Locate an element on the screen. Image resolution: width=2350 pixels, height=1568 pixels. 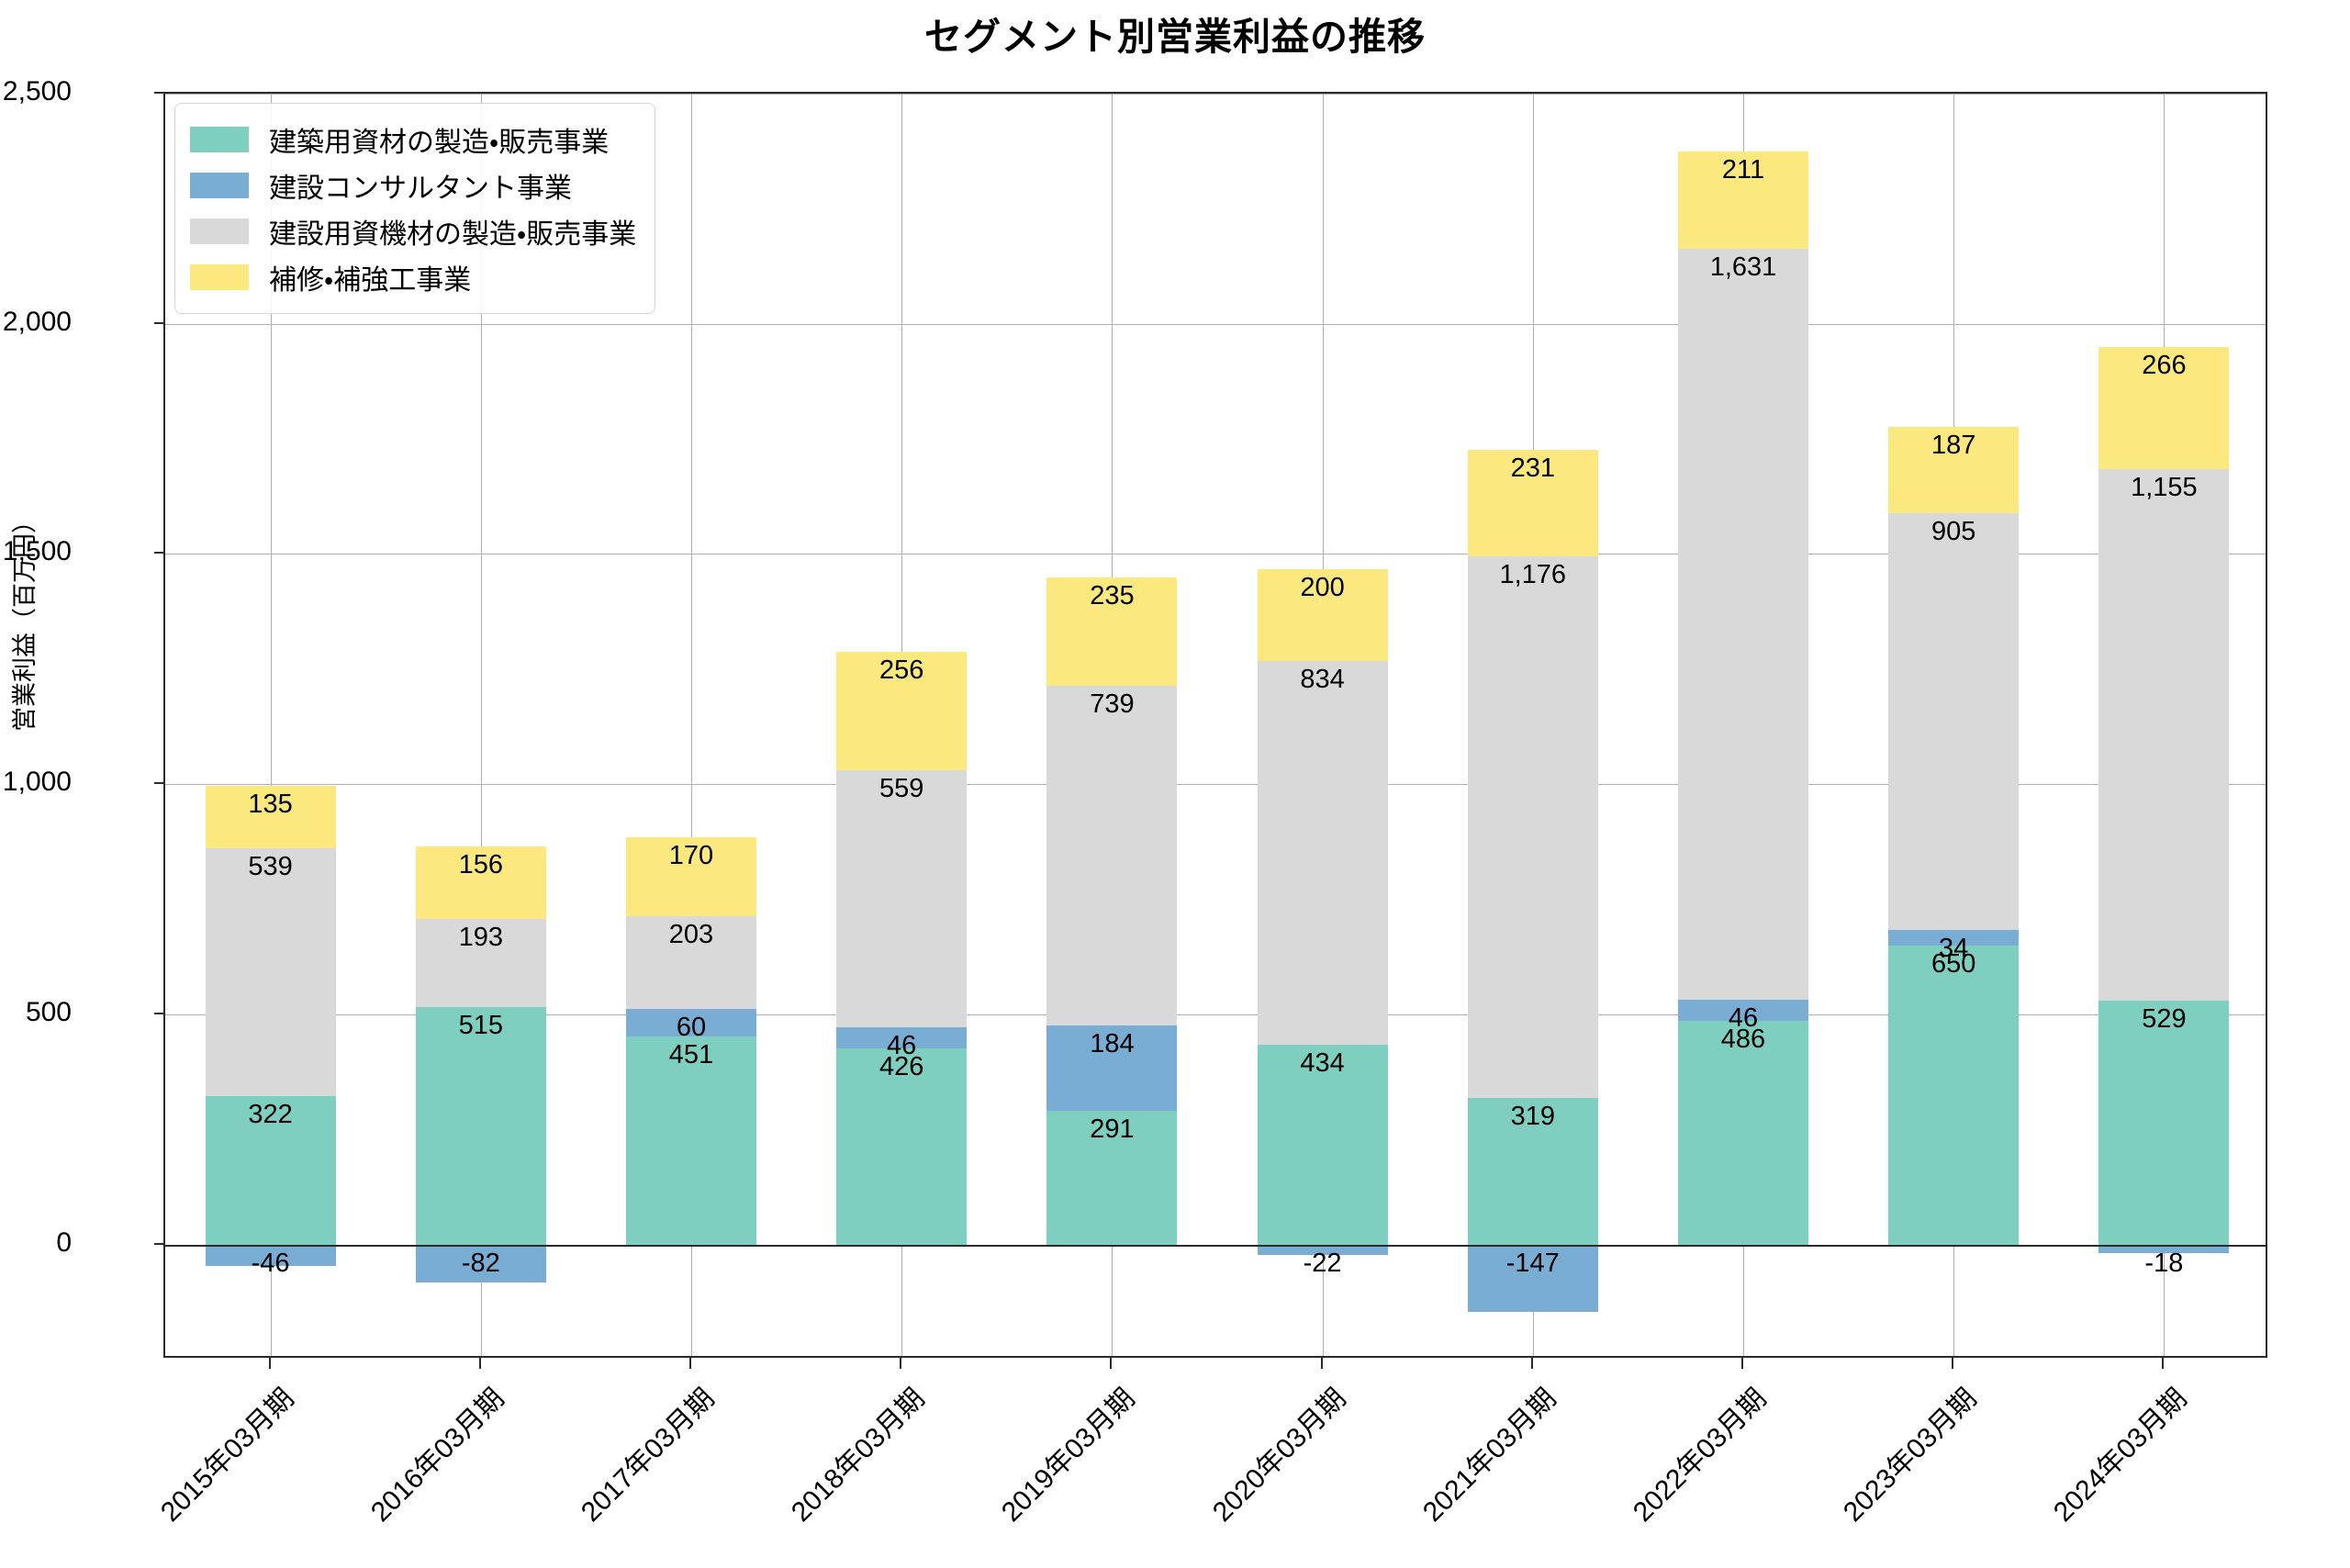
y-axis-tick-label: 2,000 is located at coordinates (37, 321).